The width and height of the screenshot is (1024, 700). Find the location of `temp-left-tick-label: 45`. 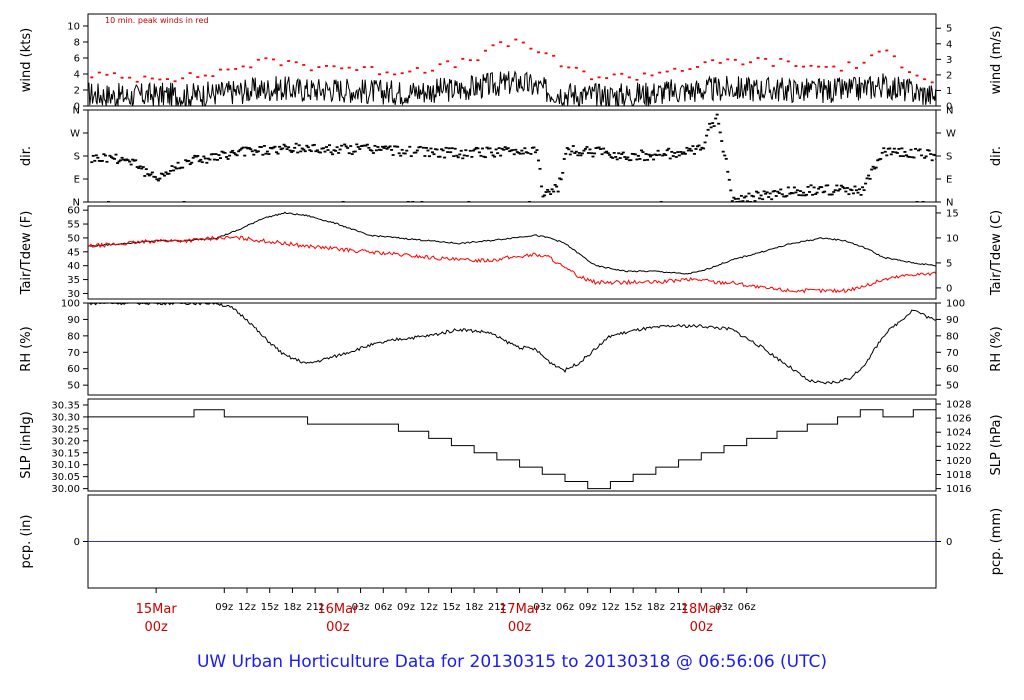

temp-left-tick-label: 45 is located at coordinates (73, 252).